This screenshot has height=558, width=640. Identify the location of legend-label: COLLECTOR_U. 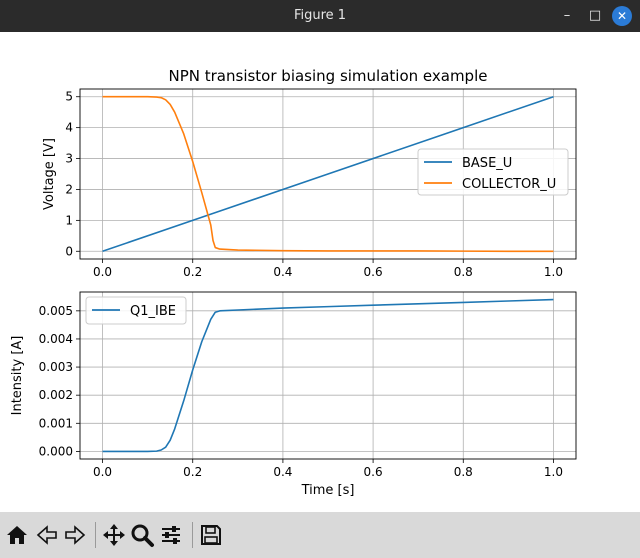
(509, 184).